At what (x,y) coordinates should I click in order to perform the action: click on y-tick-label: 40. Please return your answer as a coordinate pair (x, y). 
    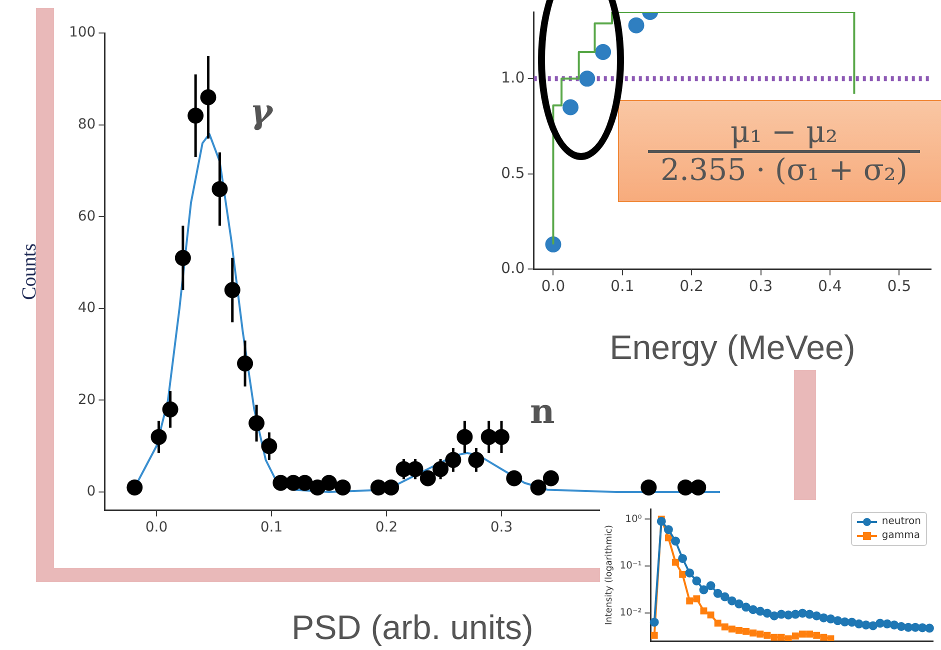
    Looking at the image, I should click on (87, 308).